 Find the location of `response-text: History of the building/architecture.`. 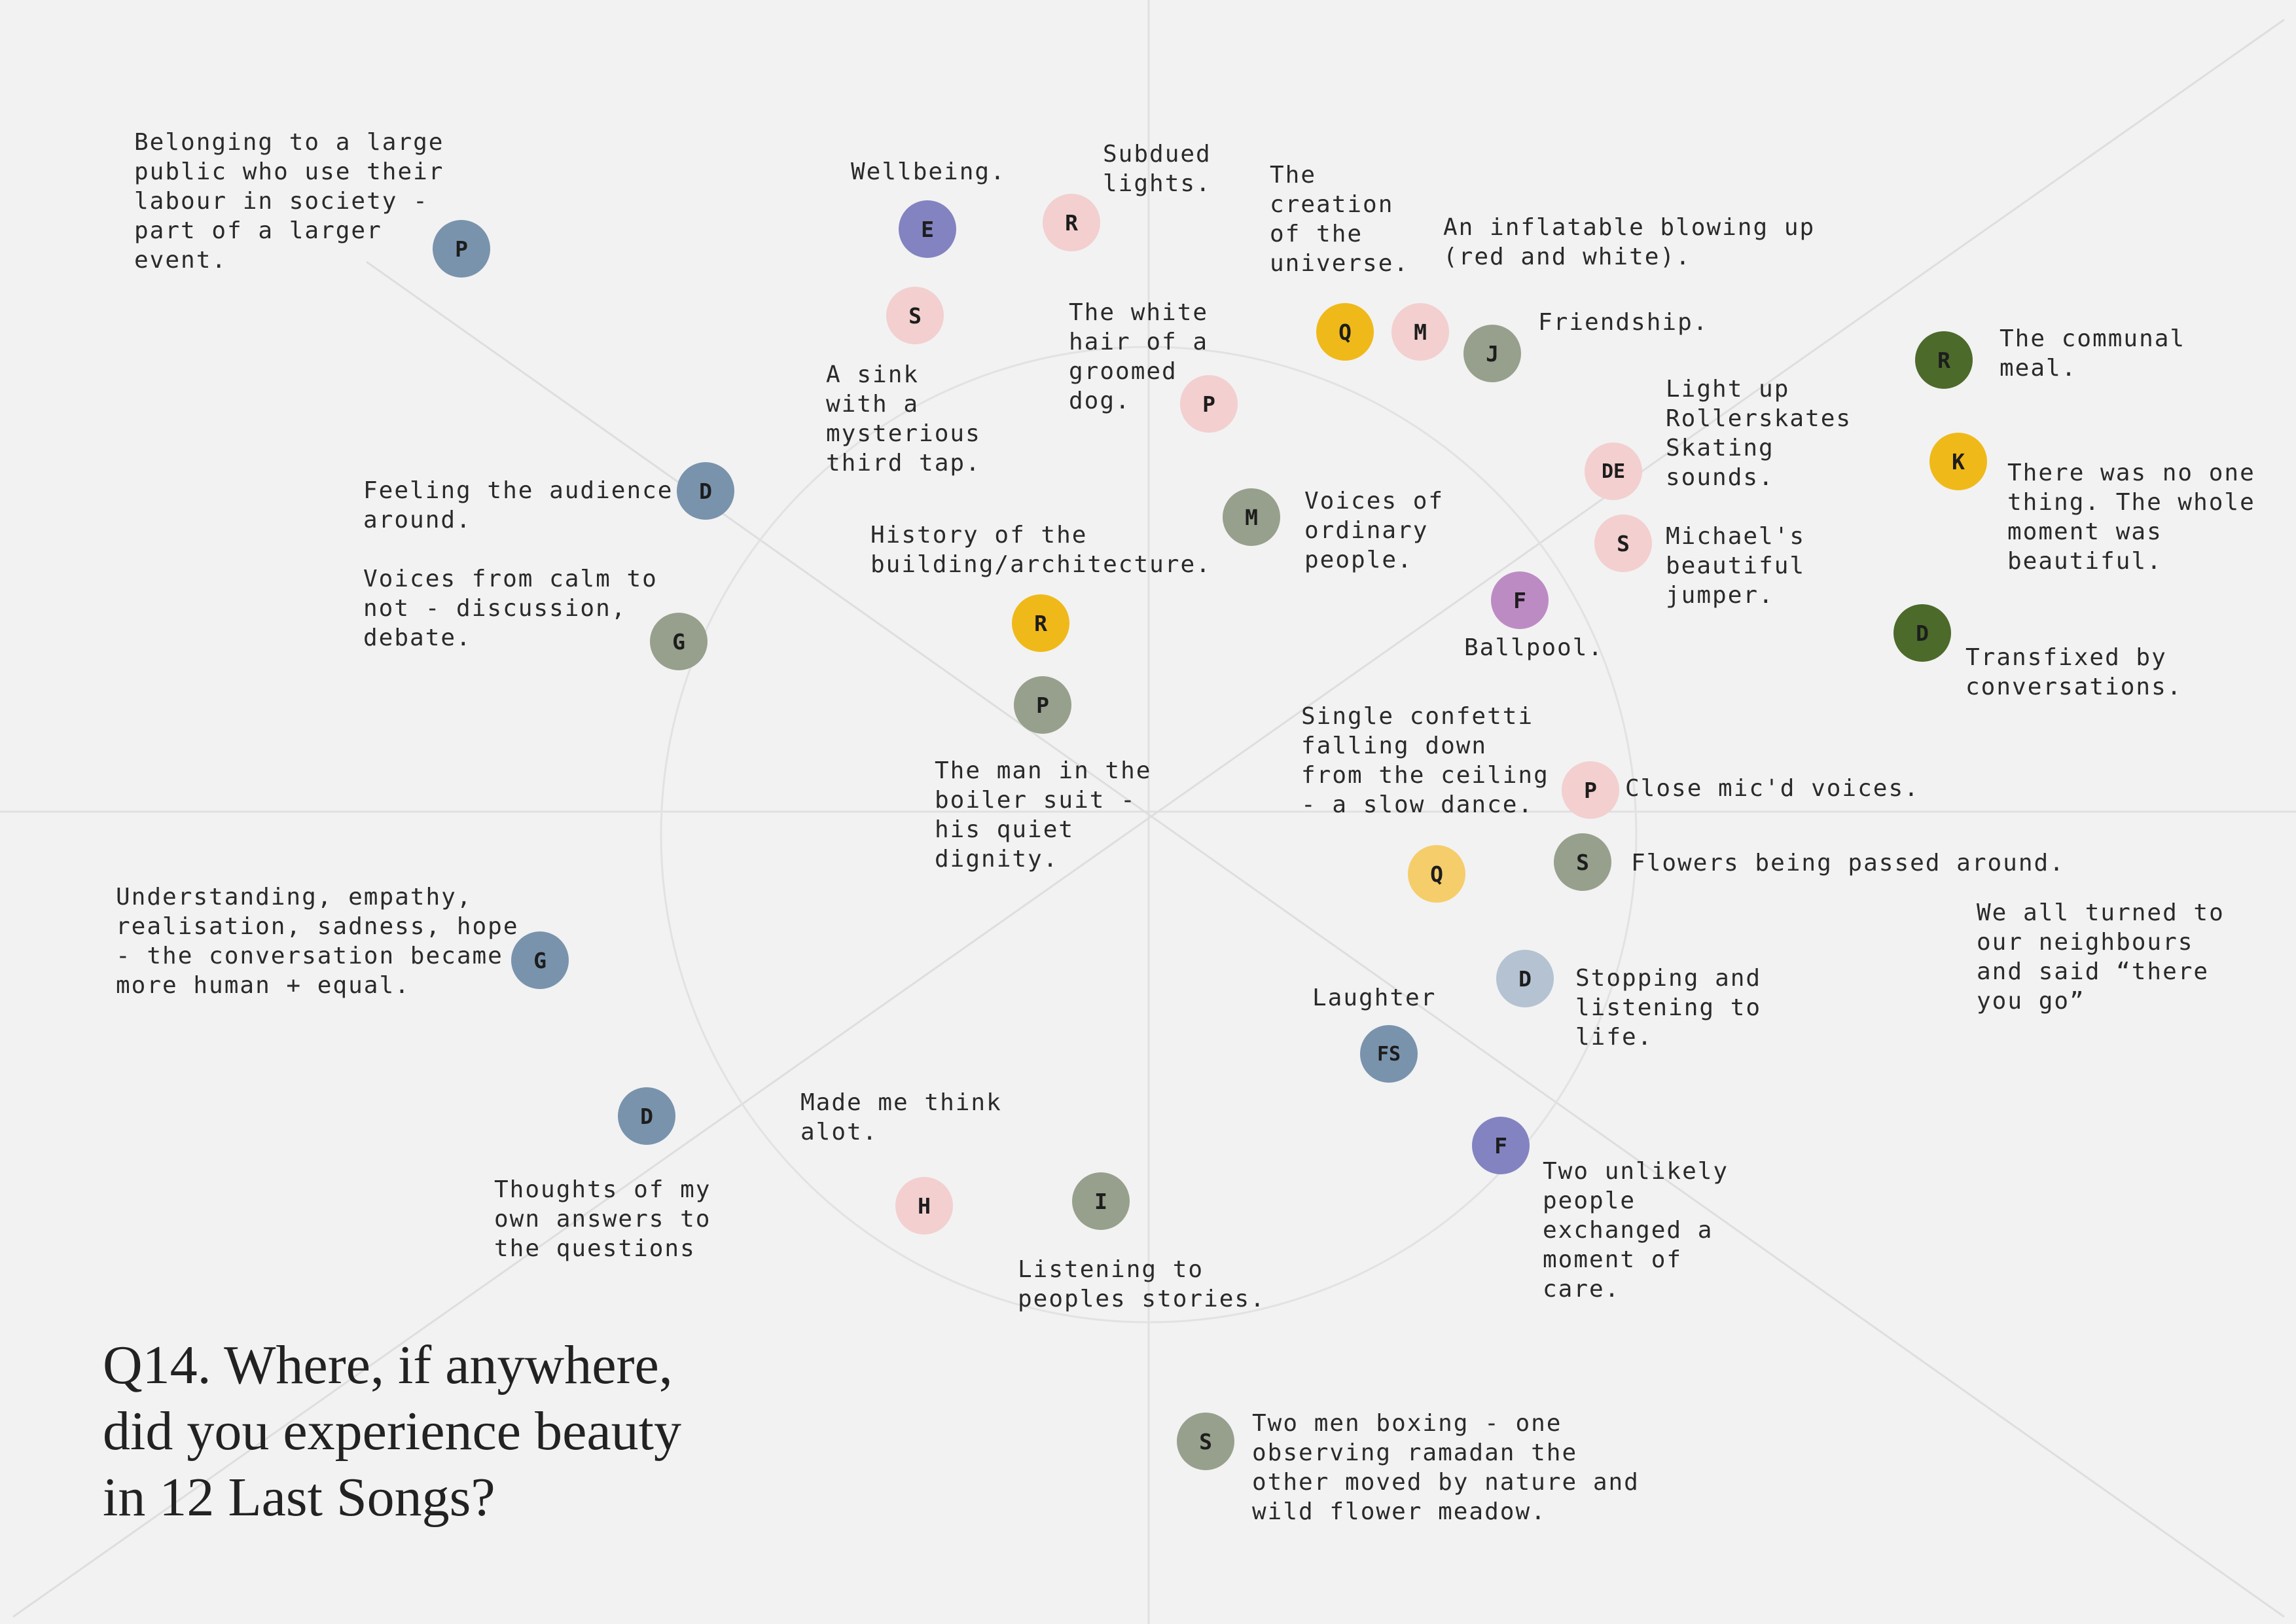

response-text: History of the building/architecture. is located at coordinates (1040, 550).